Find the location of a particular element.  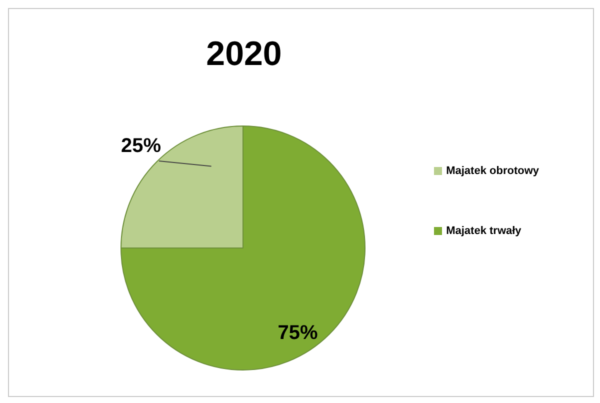

data-label: 25% is located at coordinates (141, 146).